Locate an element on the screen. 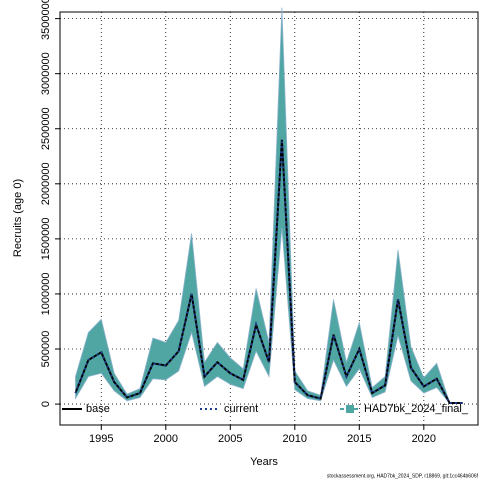 The width and height of the screenshot is (480, 485). y-tick-label: 3500000 is located at coordinates (46, 20).